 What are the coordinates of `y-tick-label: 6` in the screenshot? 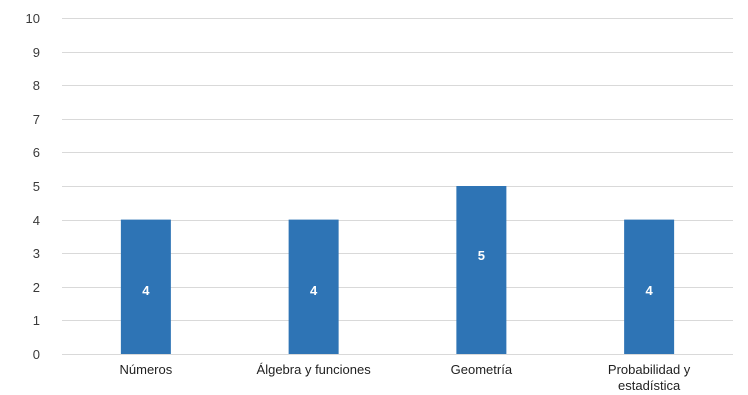 It's located at (36, 152).